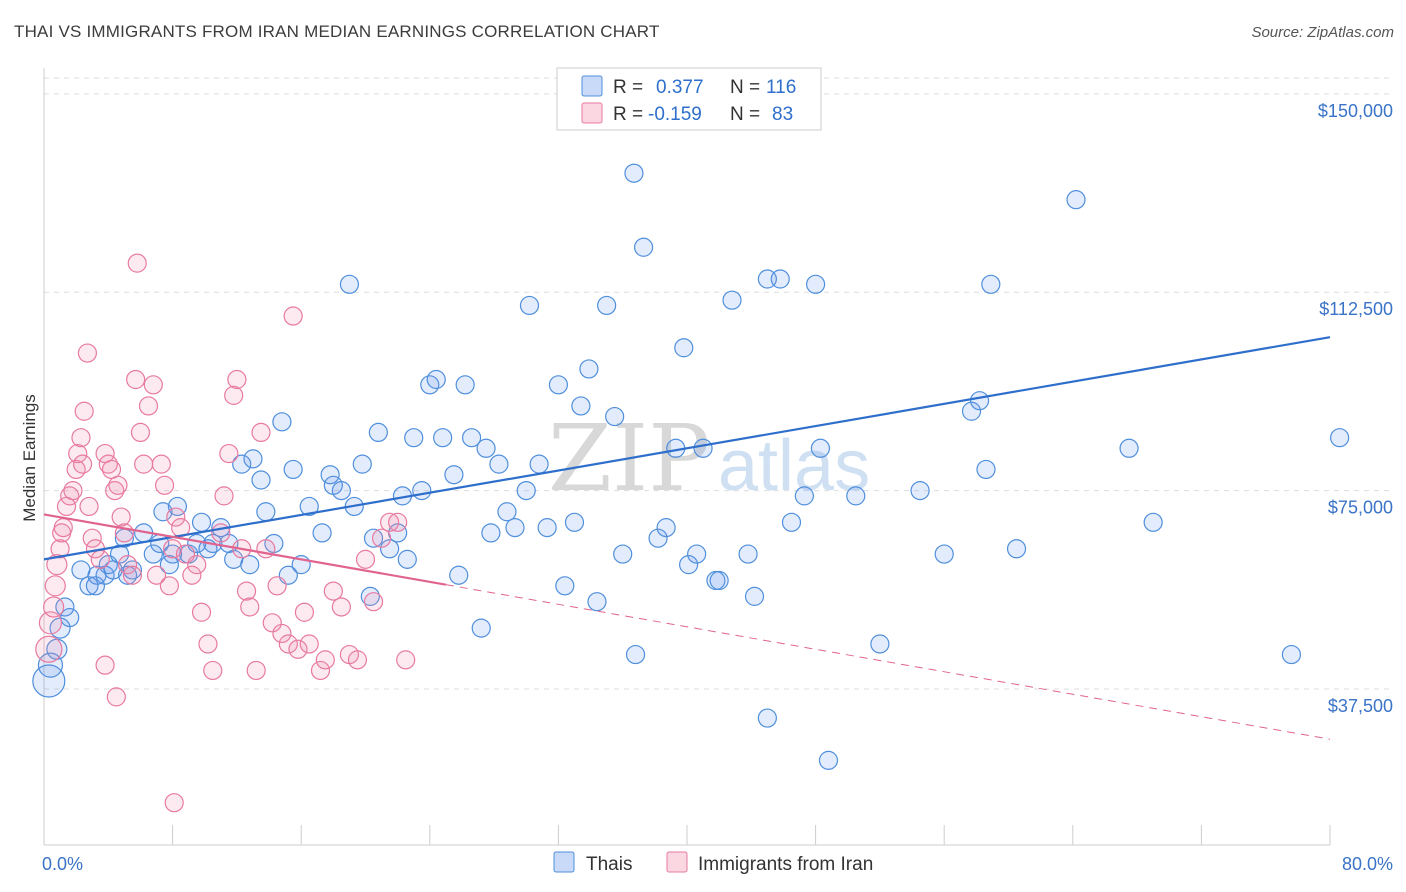 The image size is (1406, 892). Describe the element at coordinates (1356, 309) in the screenshot. I see `y-tick-label: $112,500` at that location.